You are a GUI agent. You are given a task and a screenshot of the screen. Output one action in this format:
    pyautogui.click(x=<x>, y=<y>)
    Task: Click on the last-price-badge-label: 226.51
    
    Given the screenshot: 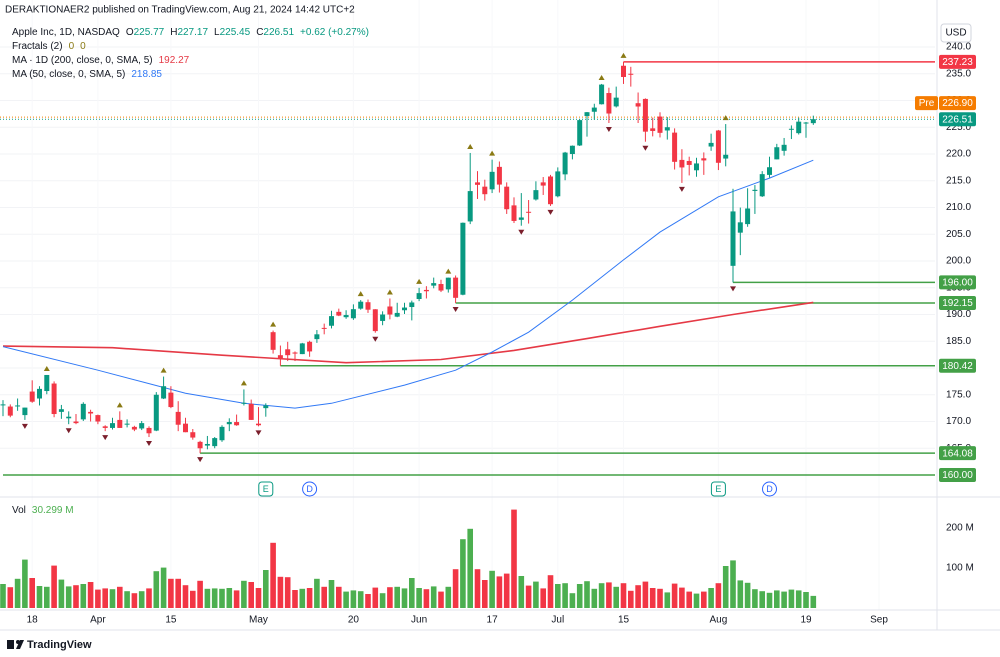 What is the action you would take?
    pyautogui.click(x=957, y=119)
    